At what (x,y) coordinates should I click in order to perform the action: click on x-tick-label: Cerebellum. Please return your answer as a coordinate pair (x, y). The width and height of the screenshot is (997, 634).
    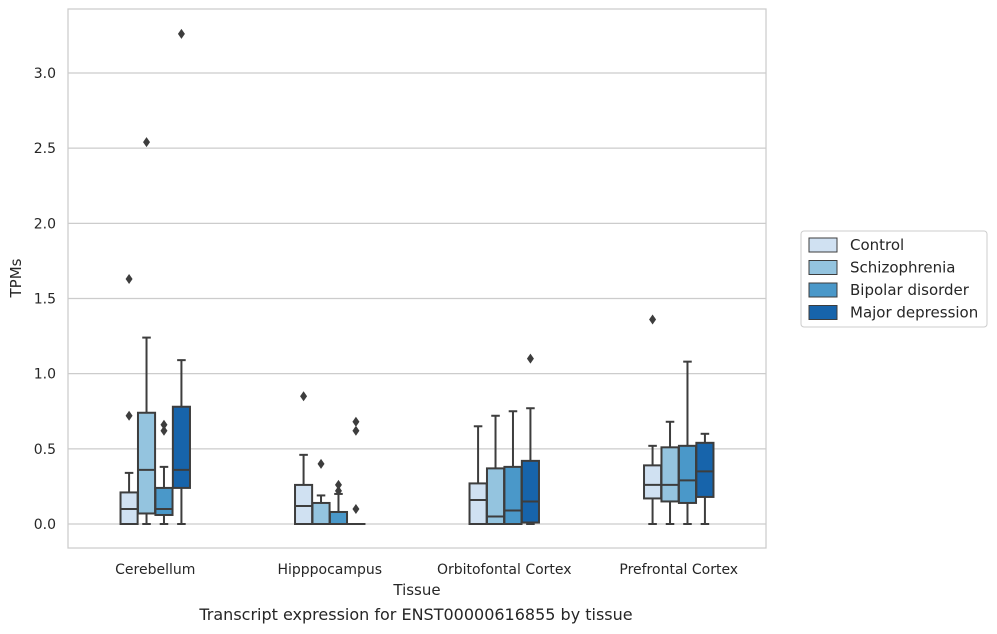
    Looking at the image, I should click on (155, 570).